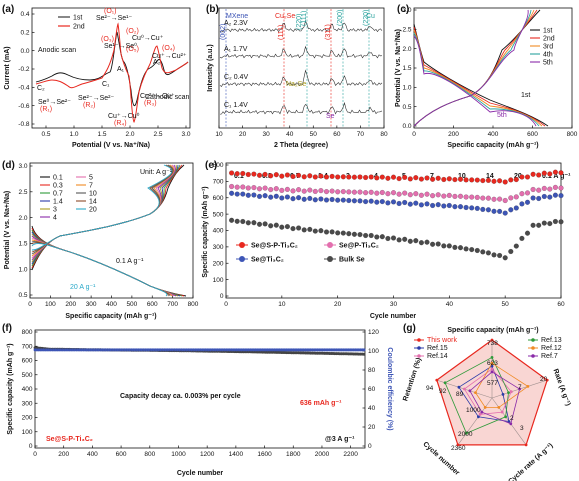 The height and width of the screenshot is (481, 579). I want to click on panel-a-label: (a), so click(8, 9).